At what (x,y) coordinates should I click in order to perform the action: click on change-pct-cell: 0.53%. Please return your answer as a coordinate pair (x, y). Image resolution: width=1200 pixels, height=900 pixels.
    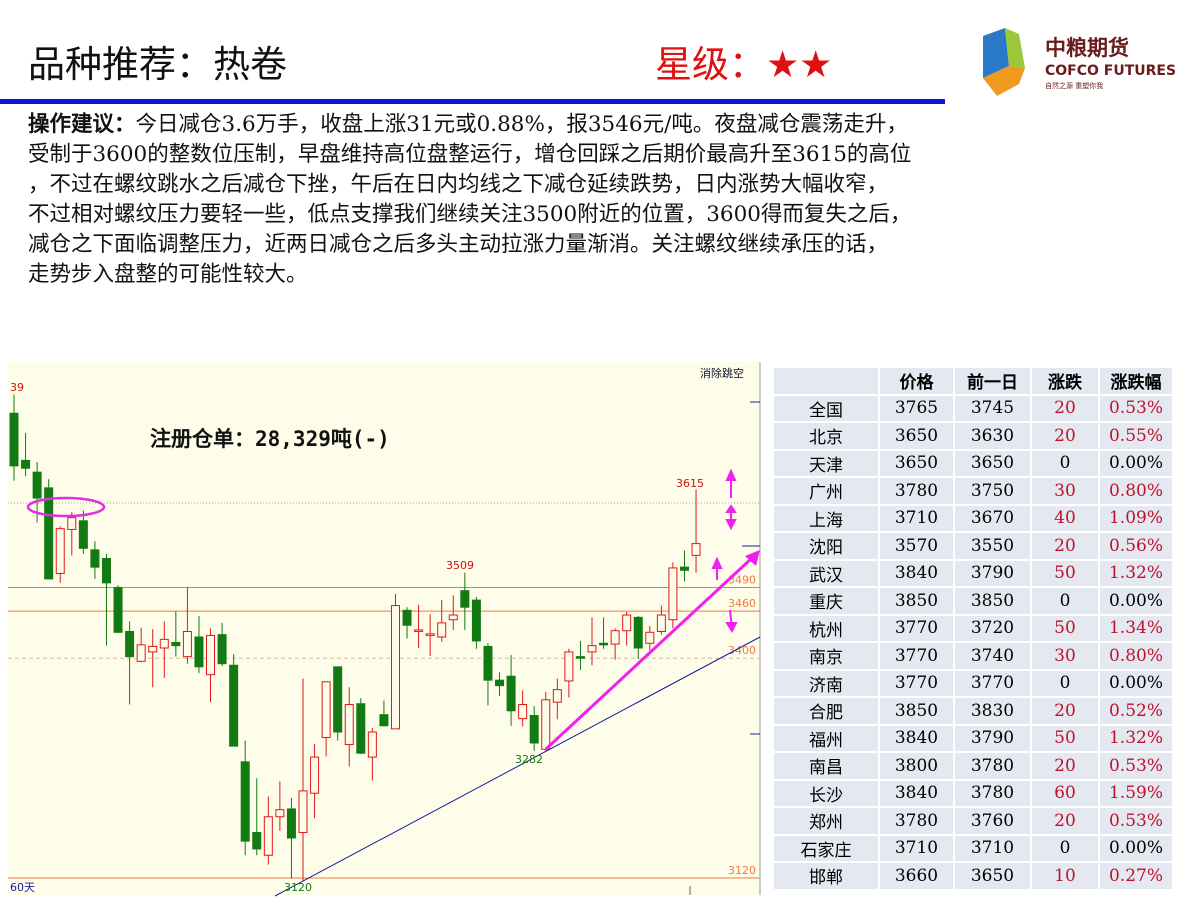
    Looking at the image, I should click on (1136, 766).